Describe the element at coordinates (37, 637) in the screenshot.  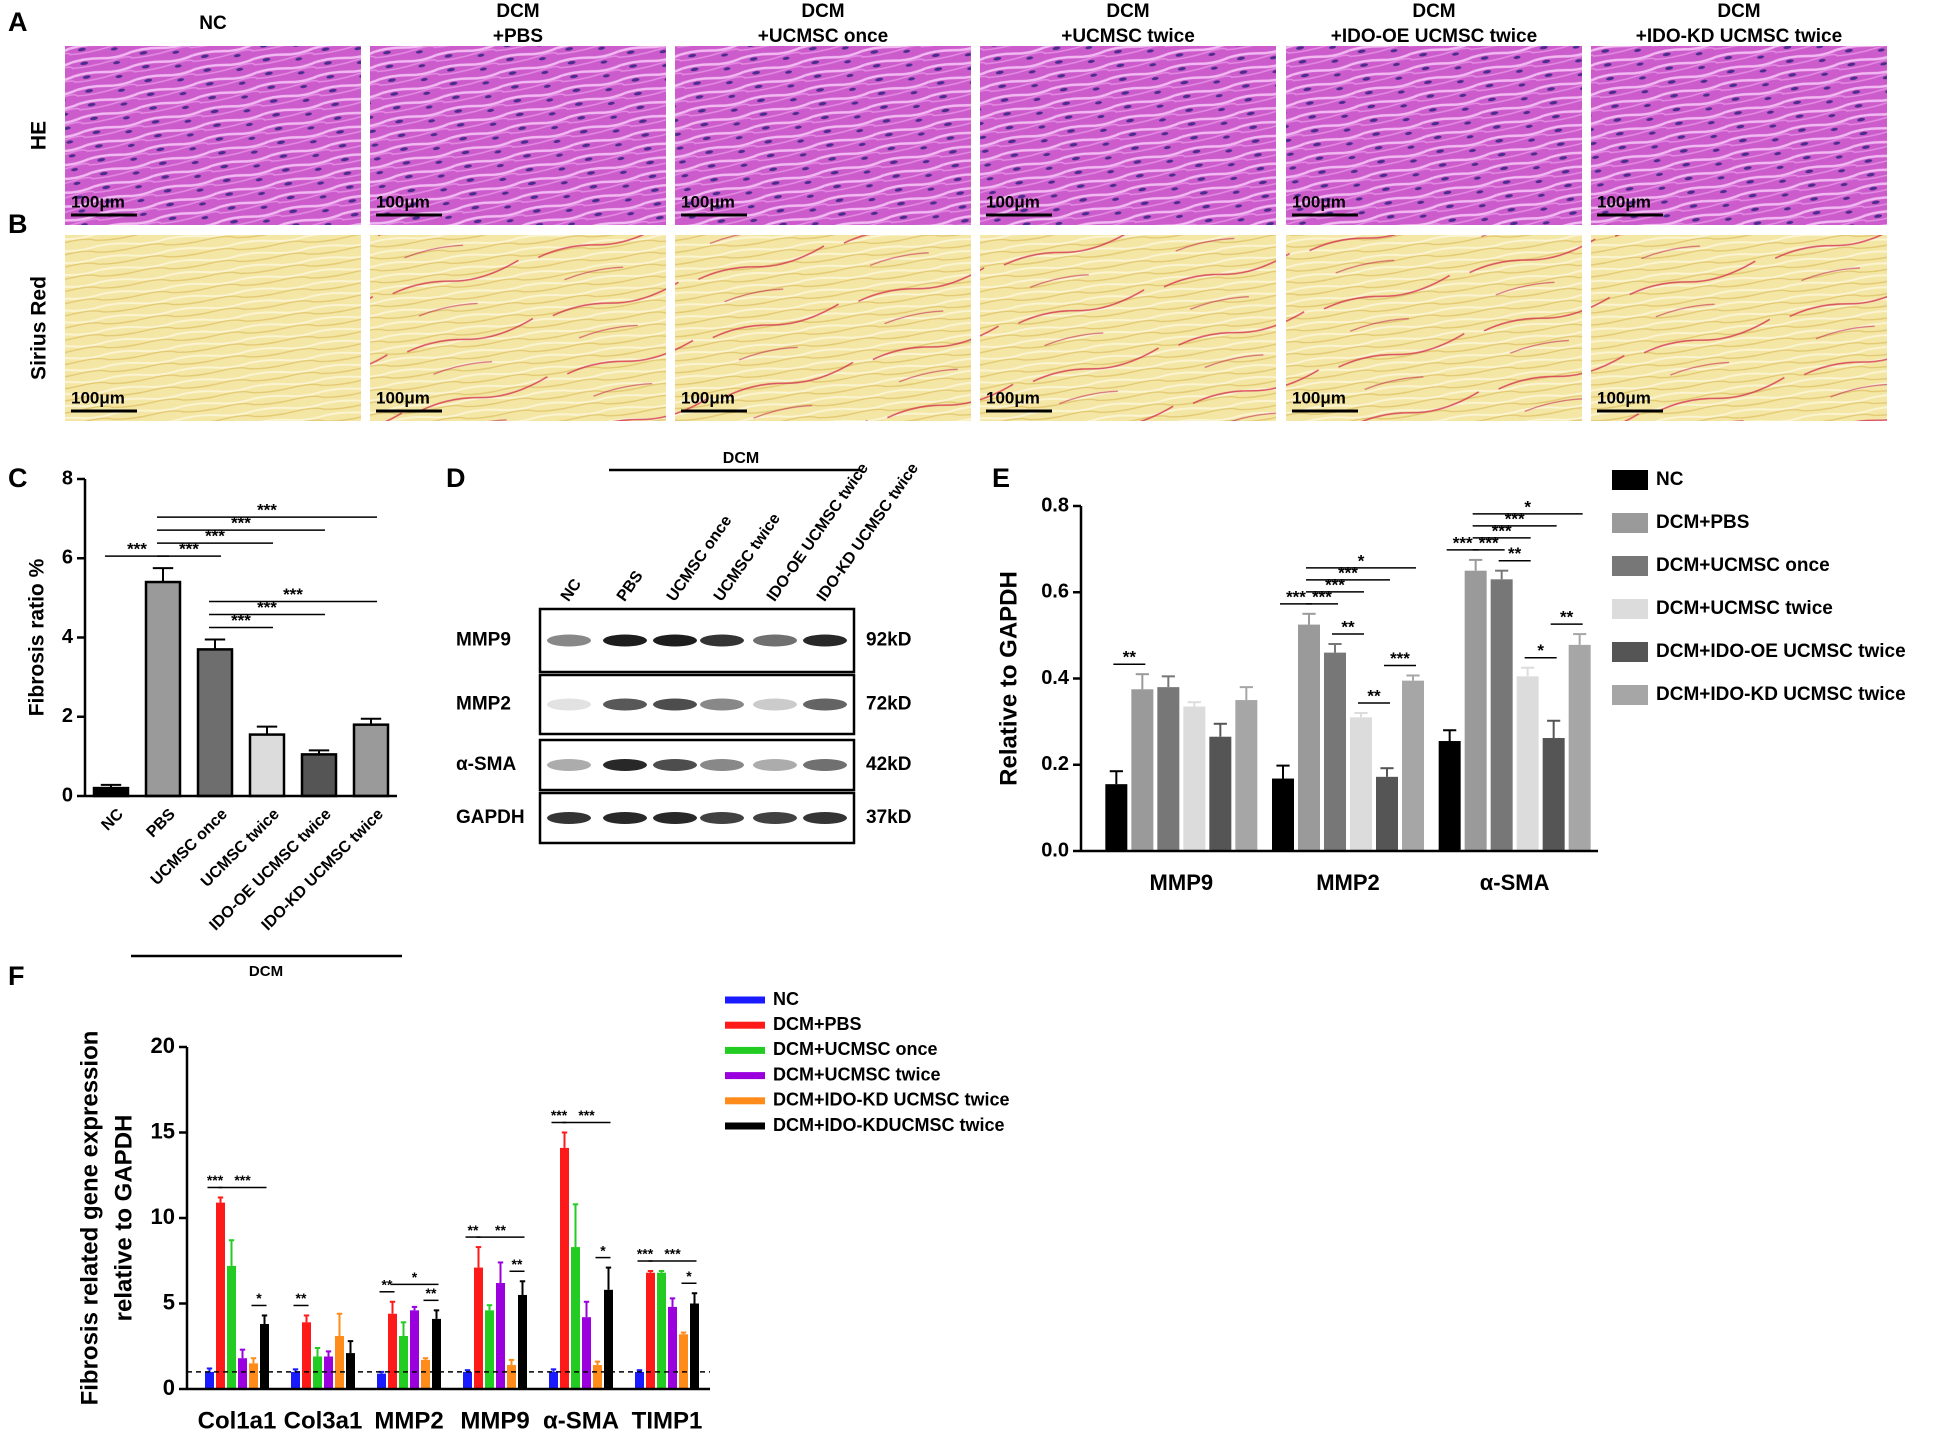
I see `y-axis-label: Fibrosis ratio %` at that location.